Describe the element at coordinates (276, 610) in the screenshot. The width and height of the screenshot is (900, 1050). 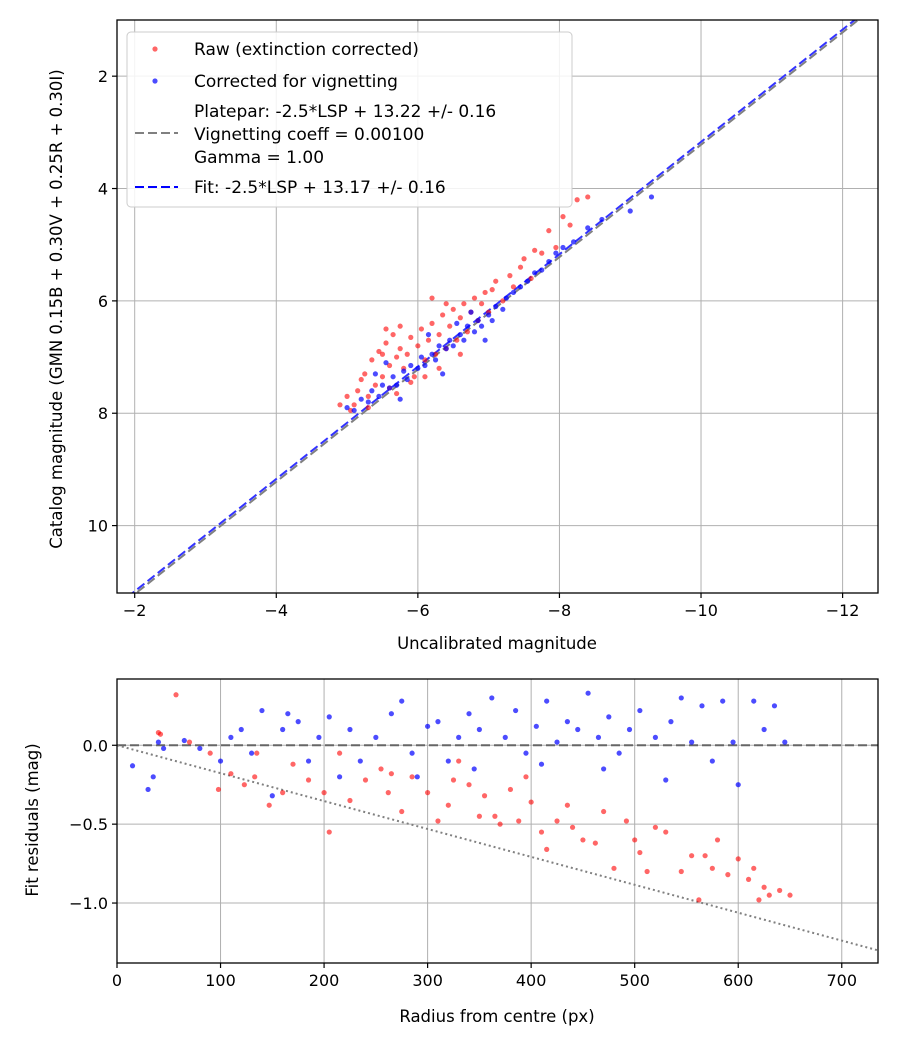
I see `x-tick-label: −4` at that location.